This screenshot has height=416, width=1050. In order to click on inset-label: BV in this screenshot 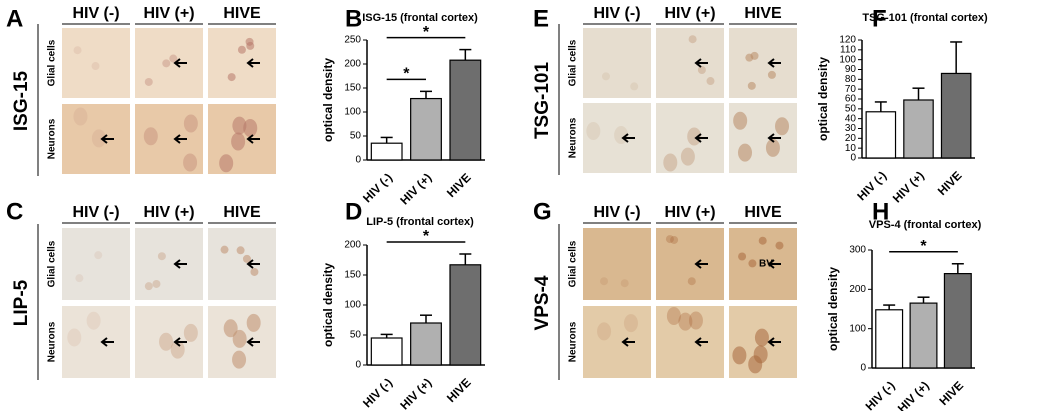, I will do `click(766, 264)`.